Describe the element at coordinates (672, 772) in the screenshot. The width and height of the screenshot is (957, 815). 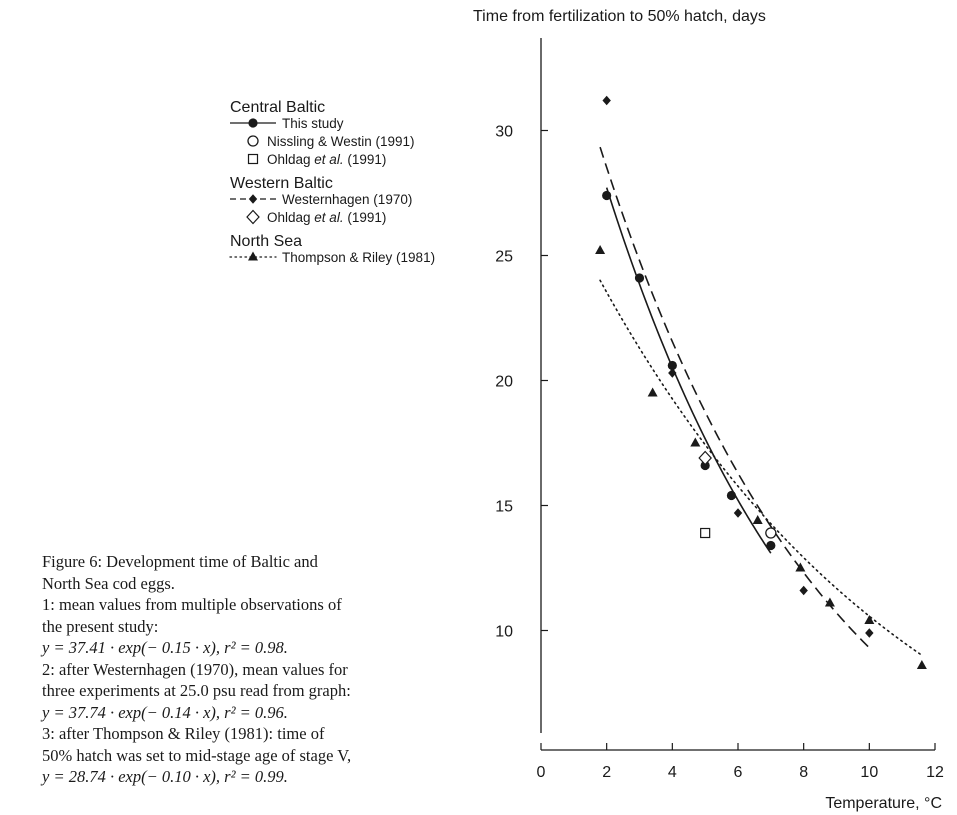
I see `x-tick-label: 4` at that location.